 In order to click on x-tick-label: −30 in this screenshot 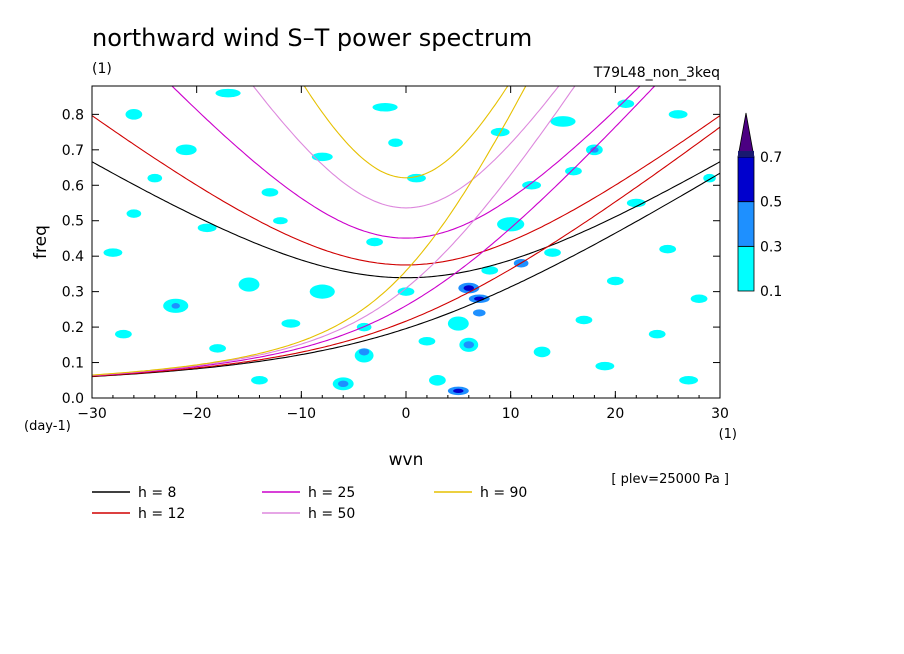, I will do `click(92, 414)`.